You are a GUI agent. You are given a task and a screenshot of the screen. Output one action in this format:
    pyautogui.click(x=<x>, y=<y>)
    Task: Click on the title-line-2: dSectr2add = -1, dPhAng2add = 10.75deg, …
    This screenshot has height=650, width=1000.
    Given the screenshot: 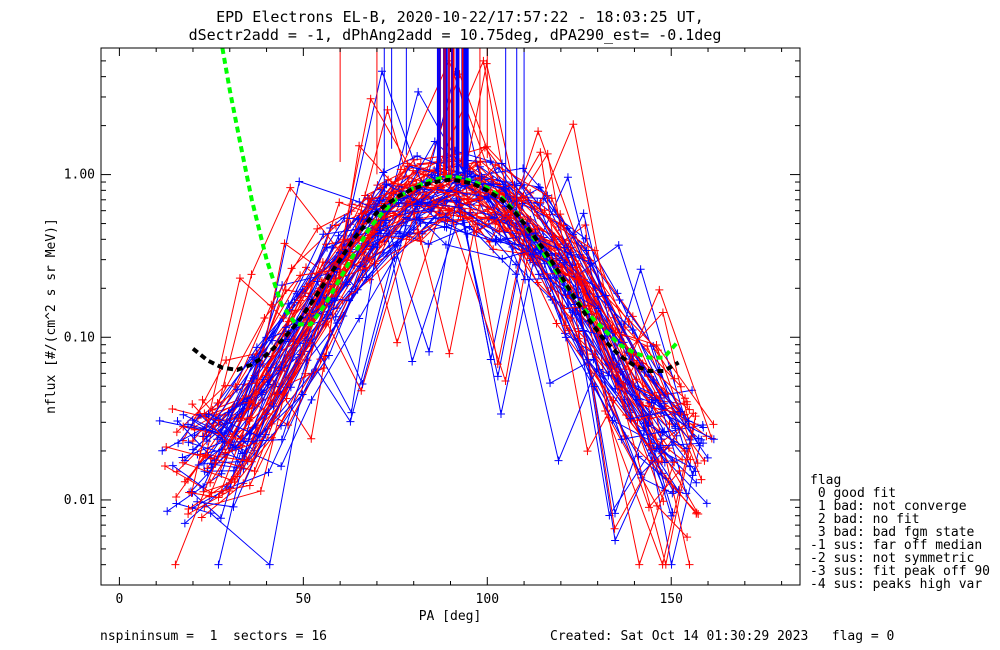 What is the action you would take?
    pyautogui.click(x=455, y=35)
    